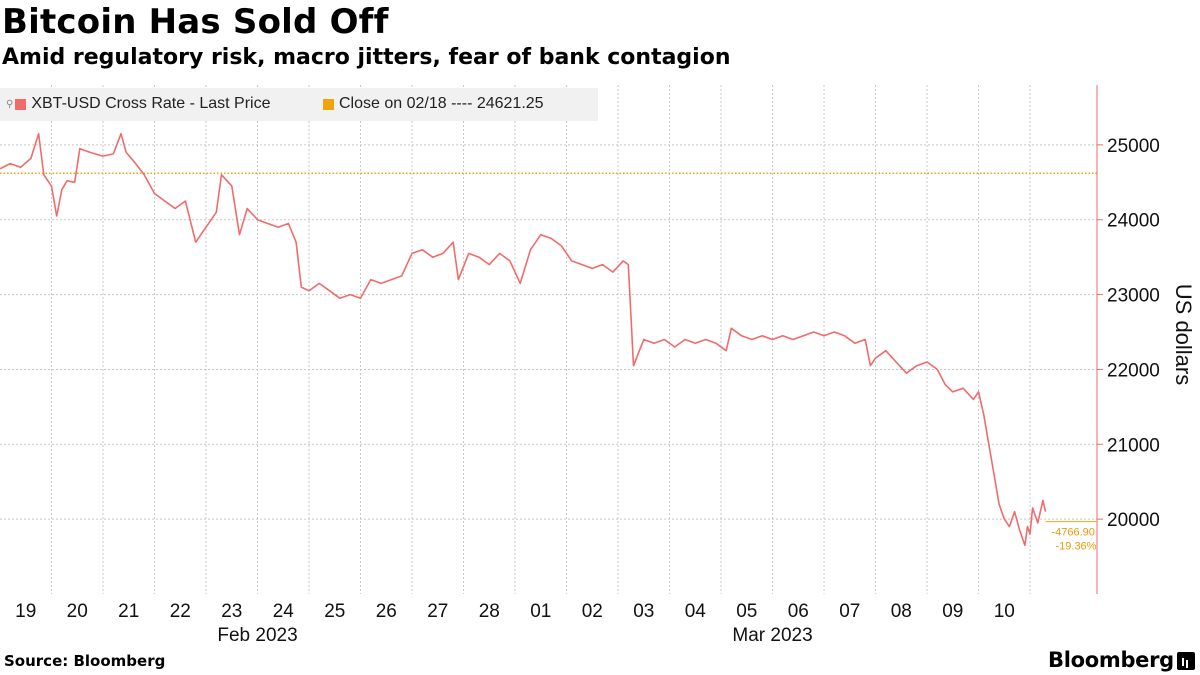 Image resolution: width=1200 pixels, height=675 pixels. What do you see at coordinates (772, 635) in the screenshot?
I see `x-month-label: Mar 2023` at bounding box center [772, 635].